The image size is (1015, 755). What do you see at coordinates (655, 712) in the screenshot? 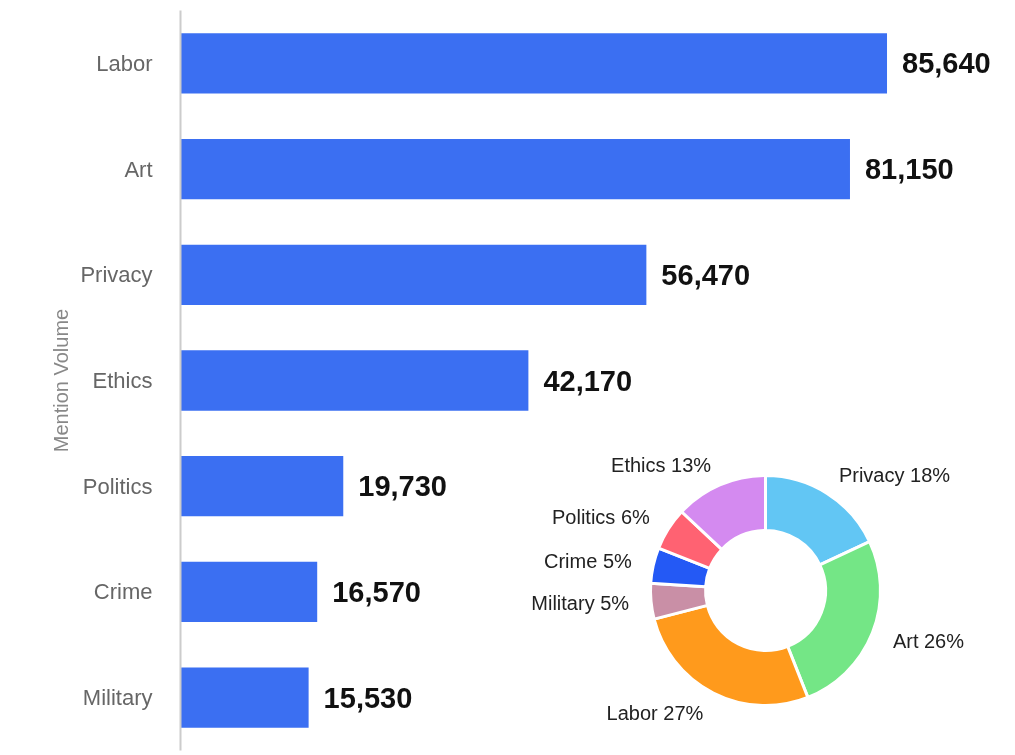
I see `slice-label: Labor 27%` at bounding box center [655, 712].